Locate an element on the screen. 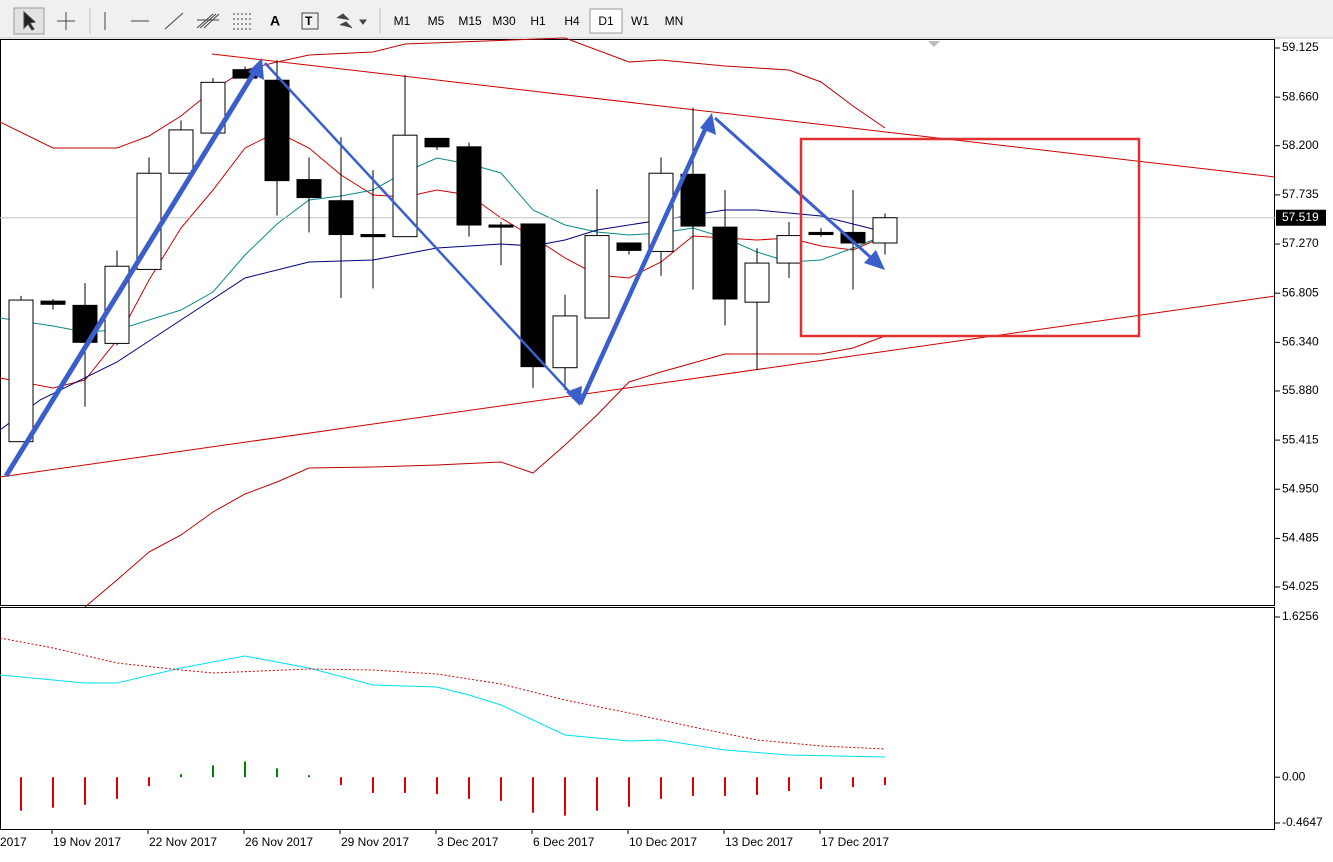 The height and width of the screenshot is (862, 1333). x-tick-label: 6 Dec 2017 is located at coordinates (564, 842).